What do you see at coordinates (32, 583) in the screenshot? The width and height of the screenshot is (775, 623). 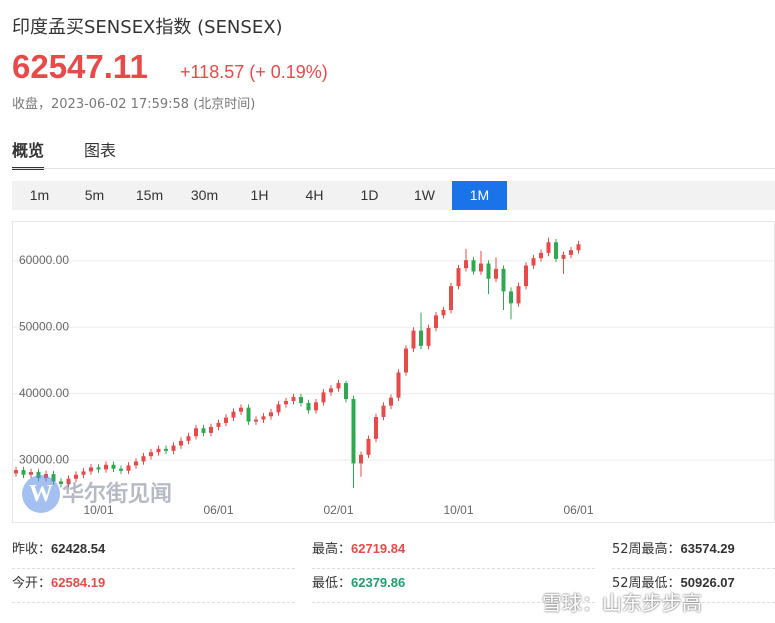 I see `stat-label: 今开：` at bounding box center [32, 583].